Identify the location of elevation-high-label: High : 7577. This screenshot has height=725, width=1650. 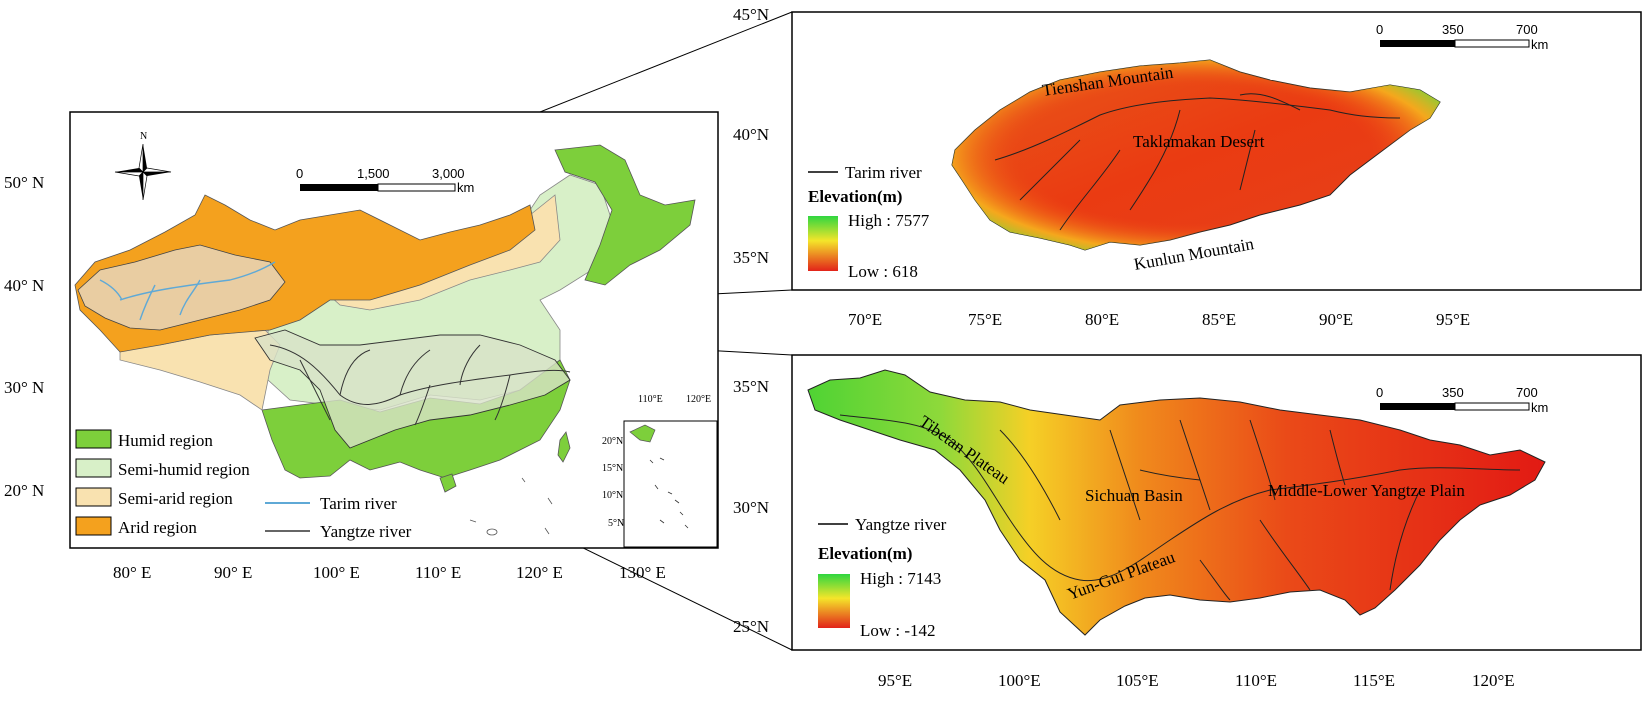
(889, 220).